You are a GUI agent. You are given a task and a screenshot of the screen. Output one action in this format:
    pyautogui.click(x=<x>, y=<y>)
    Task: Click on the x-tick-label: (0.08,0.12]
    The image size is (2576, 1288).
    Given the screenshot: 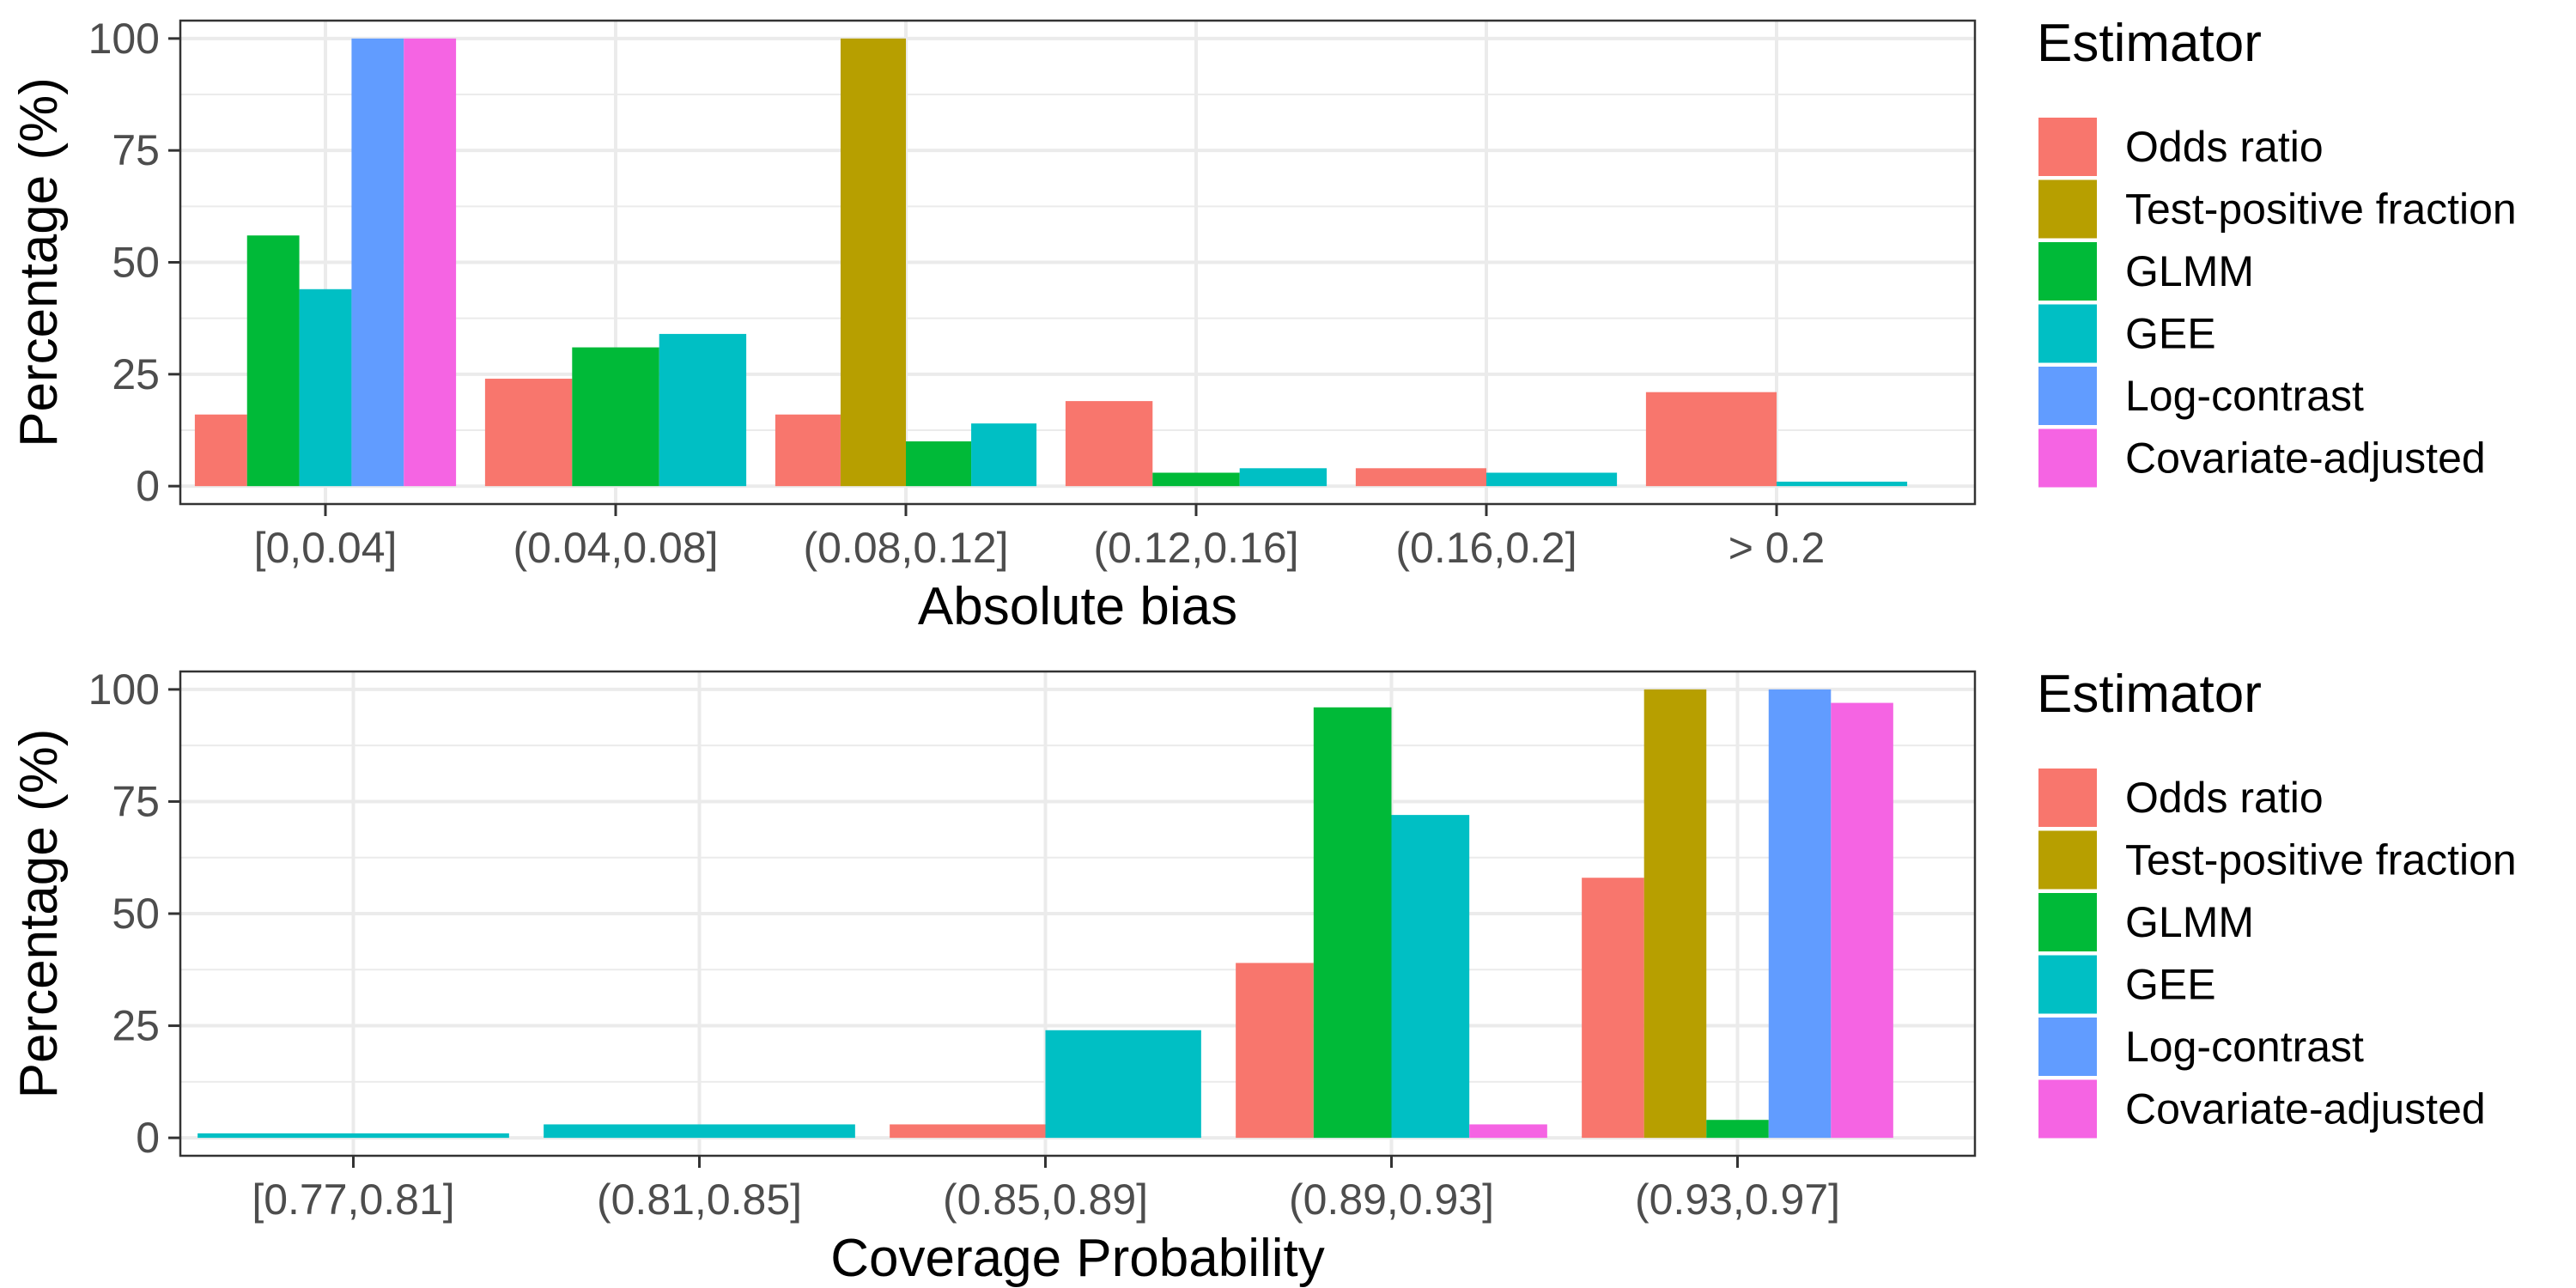 What is the action you would take?
    pyautogui.click(x=906, y=548)
    